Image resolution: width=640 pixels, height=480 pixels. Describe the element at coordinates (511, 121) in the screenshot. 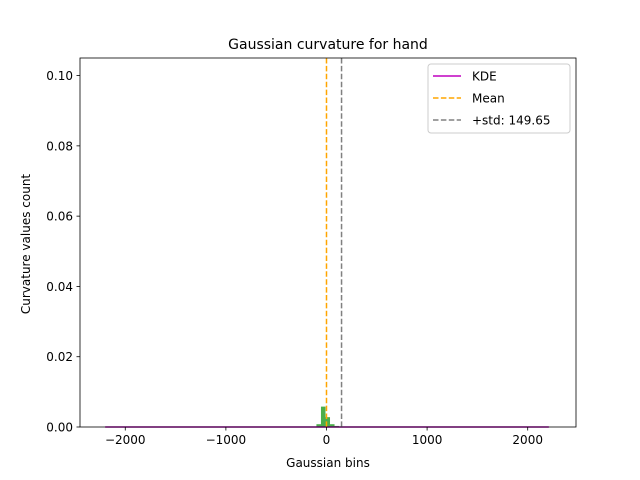

I see `legend-label-2: +std: 149.65` at that location.